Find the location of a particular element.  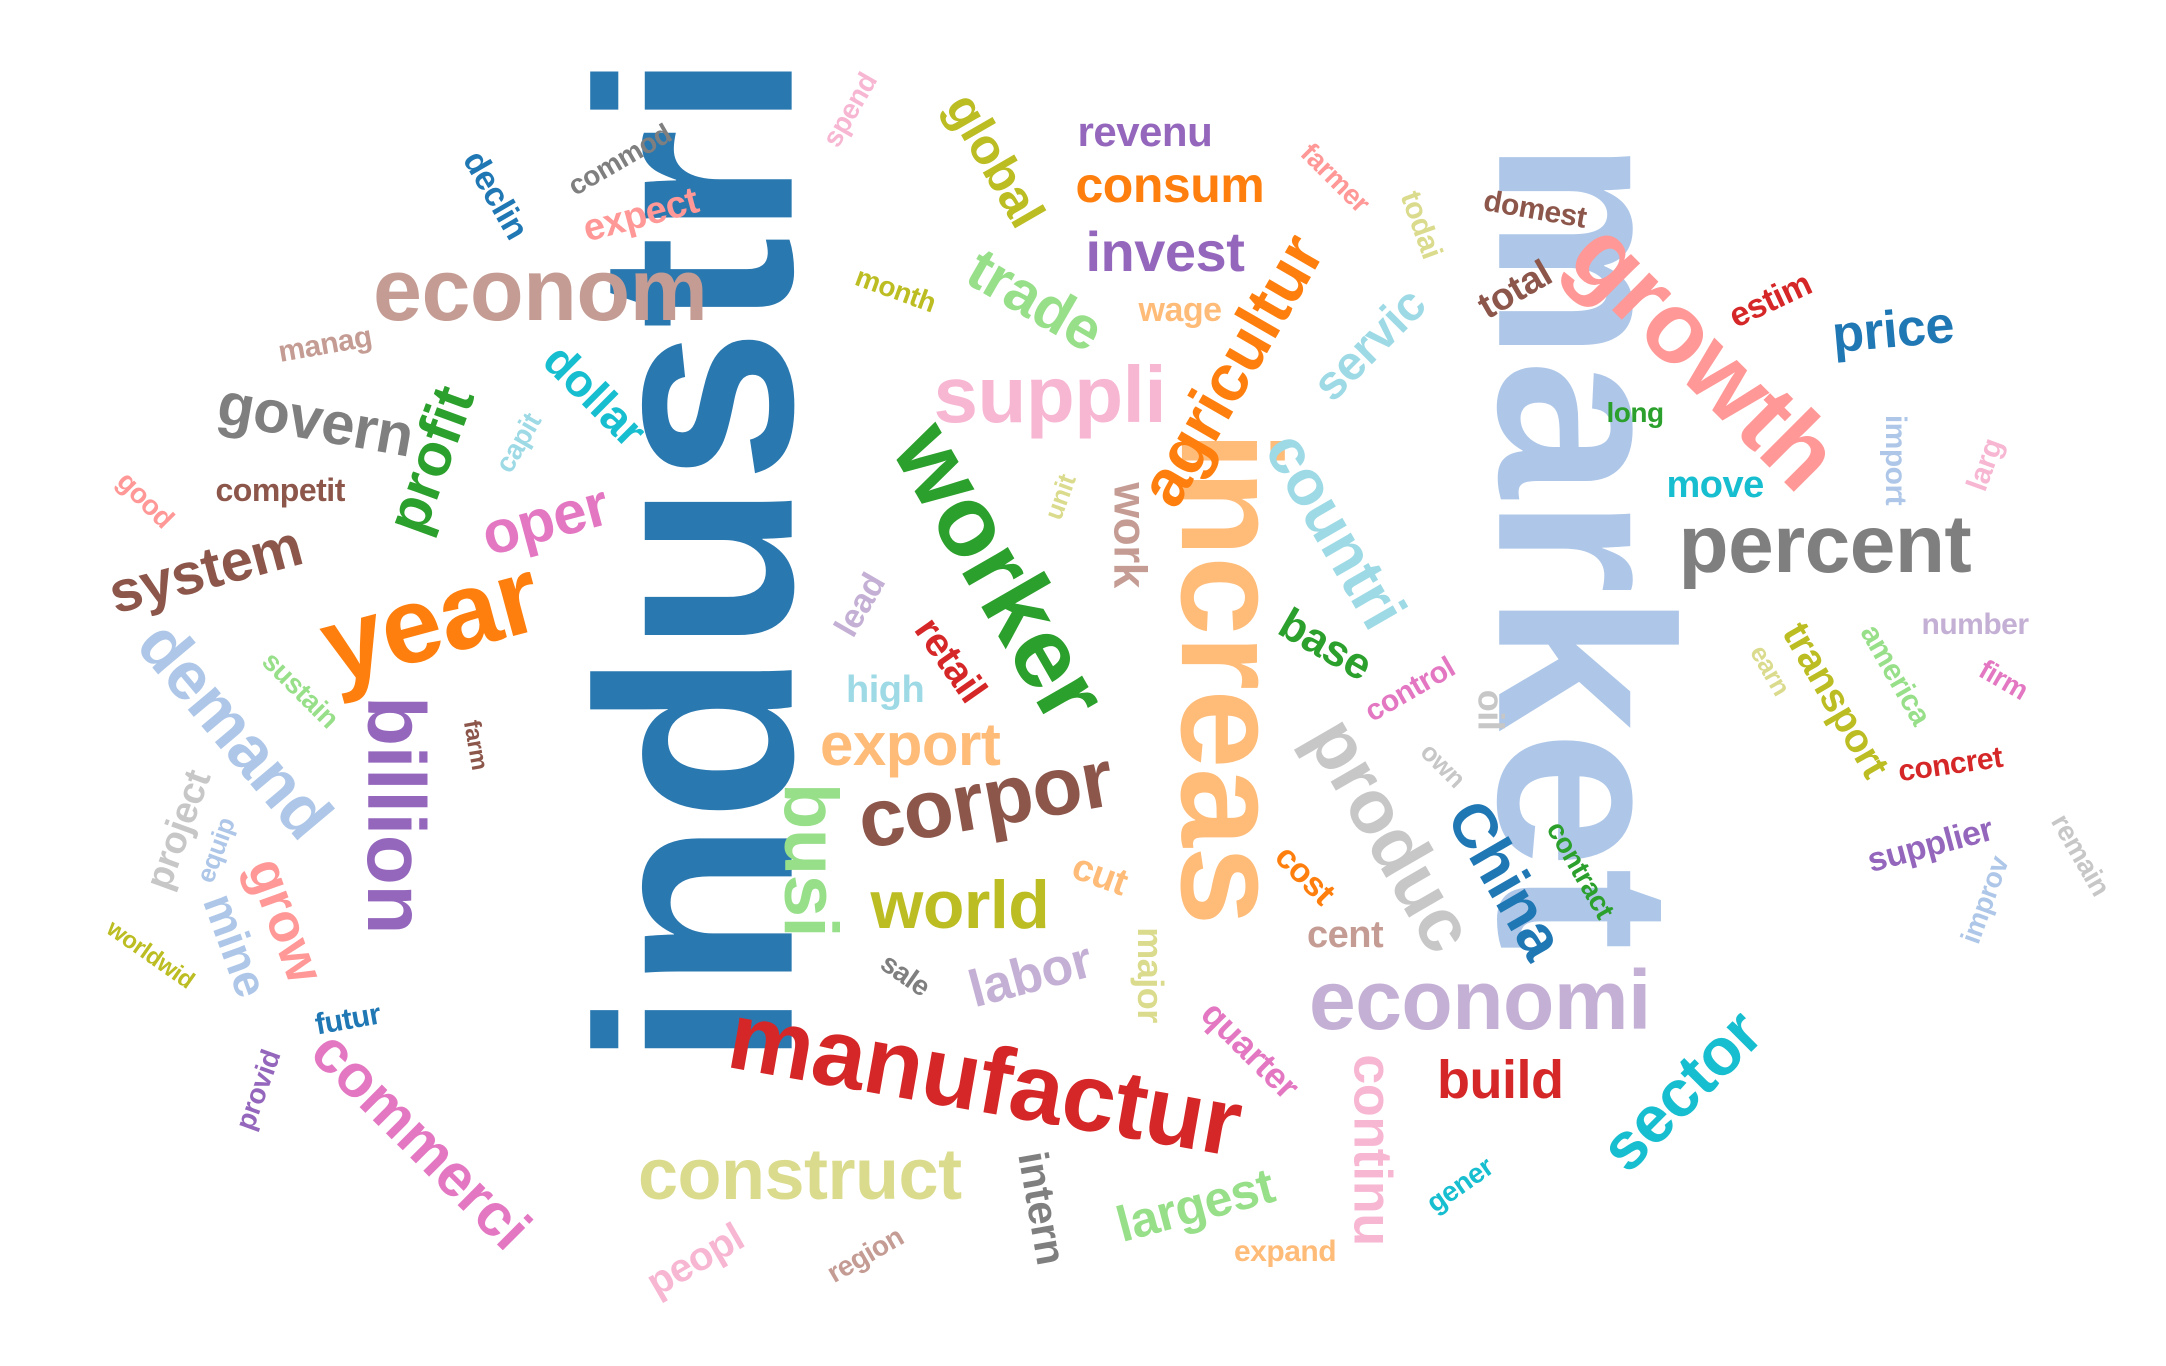

word-year: year is located at coordinates (430, 619).